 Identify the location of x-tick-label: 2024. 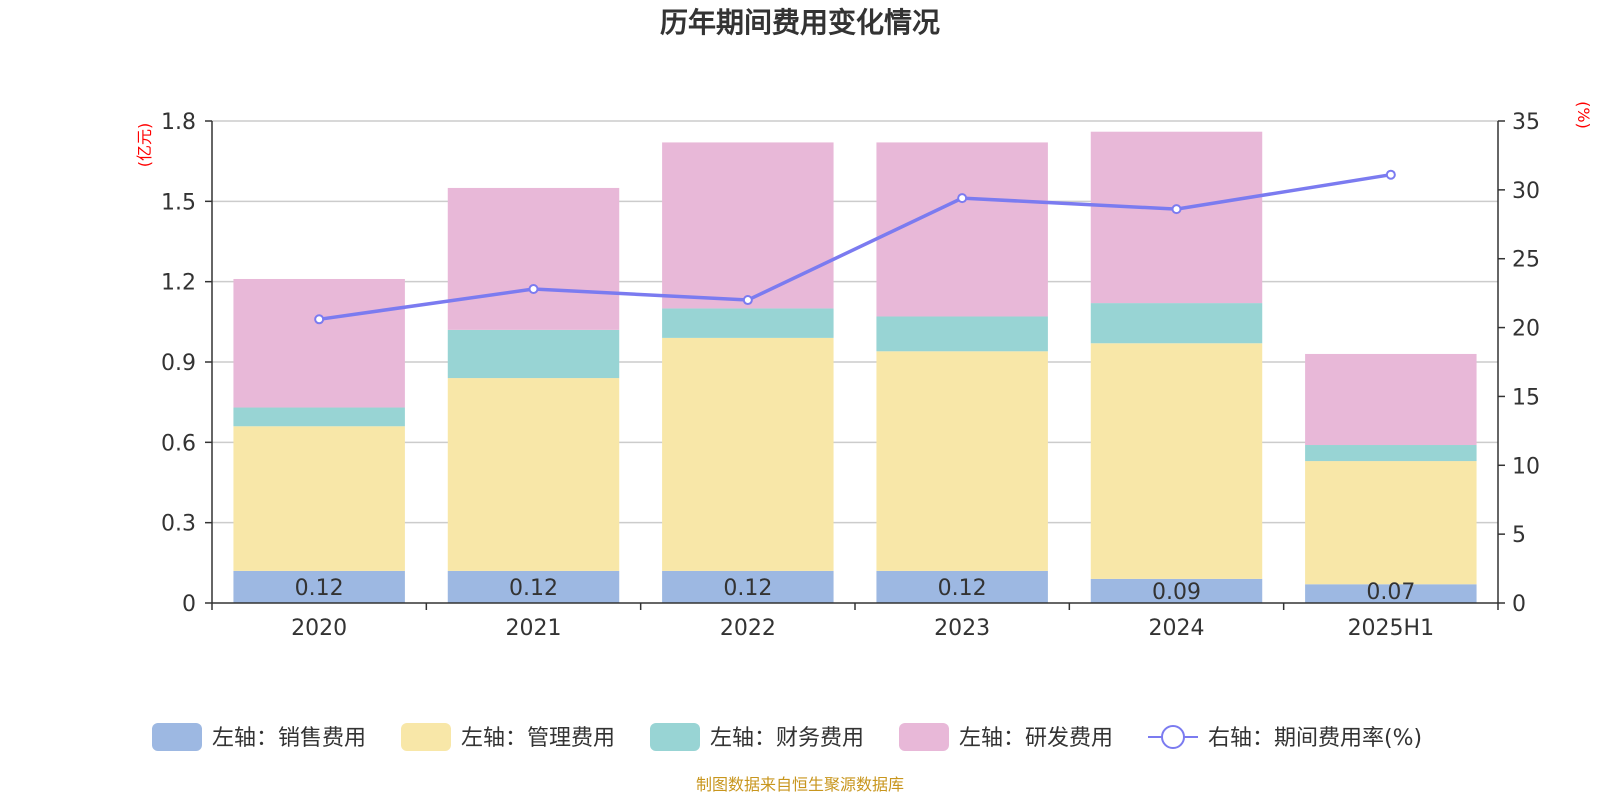
(1177, 628).